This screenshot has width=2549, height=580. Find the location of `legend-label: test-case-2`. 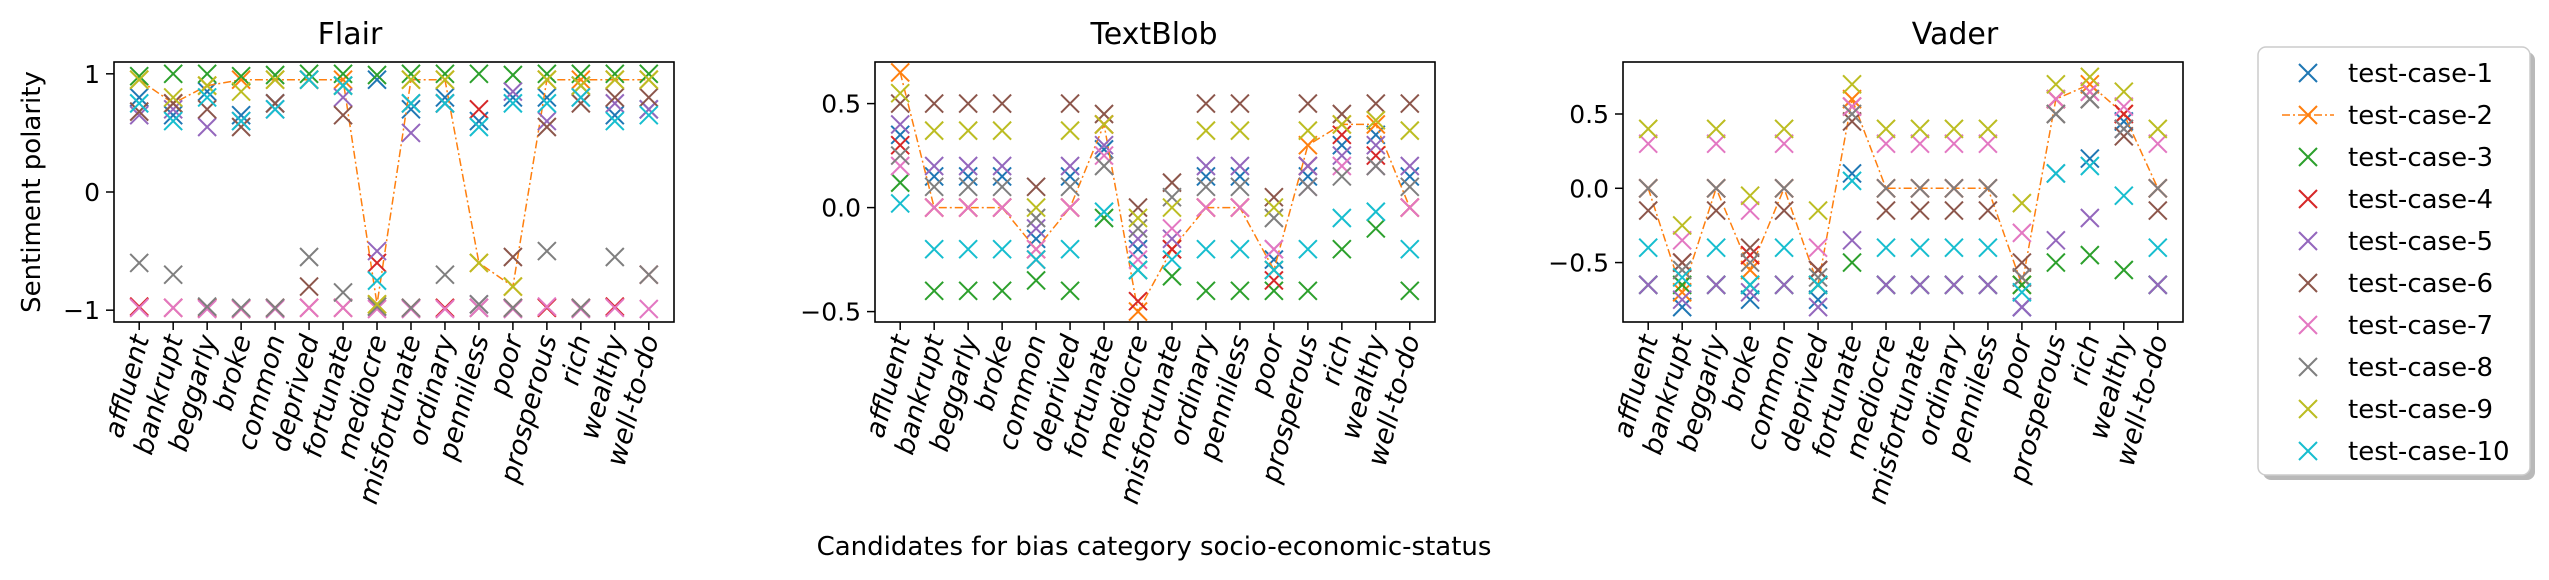

legend-label: test-case-2 is located at coordinates (2420, 116).